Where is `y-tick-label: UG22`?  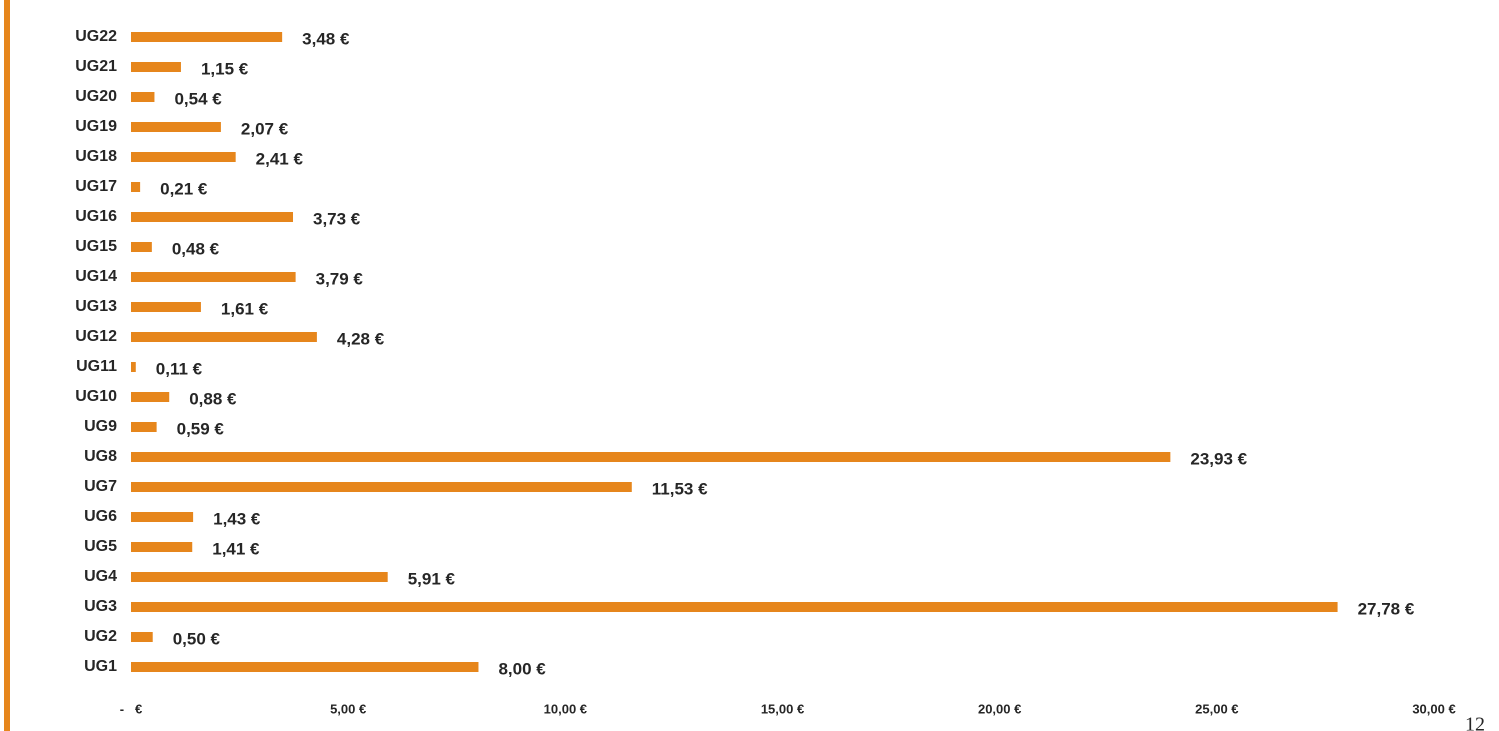 y-tick-label: UG22 is located at coordinates (96, 36).